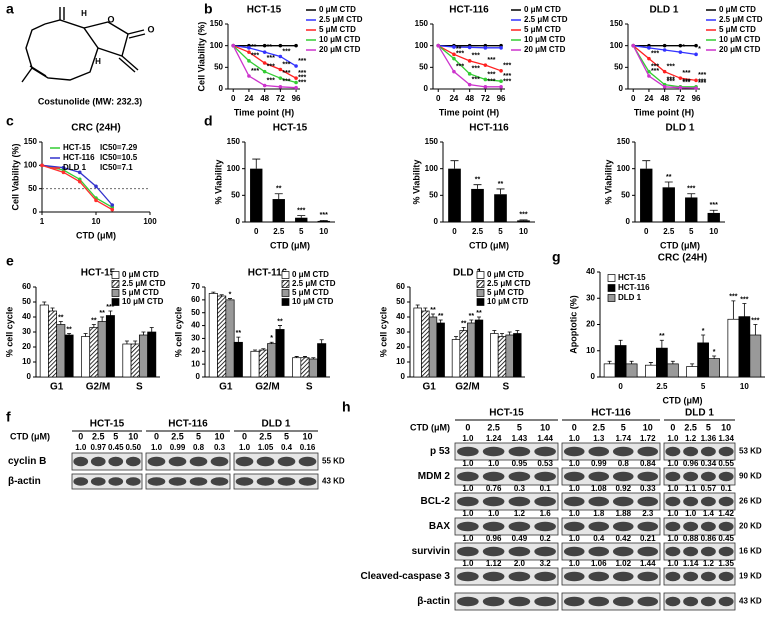 The height and width of the screenshot is (619, 778). What do you see at coordinates (24, 481) in the screenshot?
I see `protein-label: β-actin` at bounding box center [24, 481].